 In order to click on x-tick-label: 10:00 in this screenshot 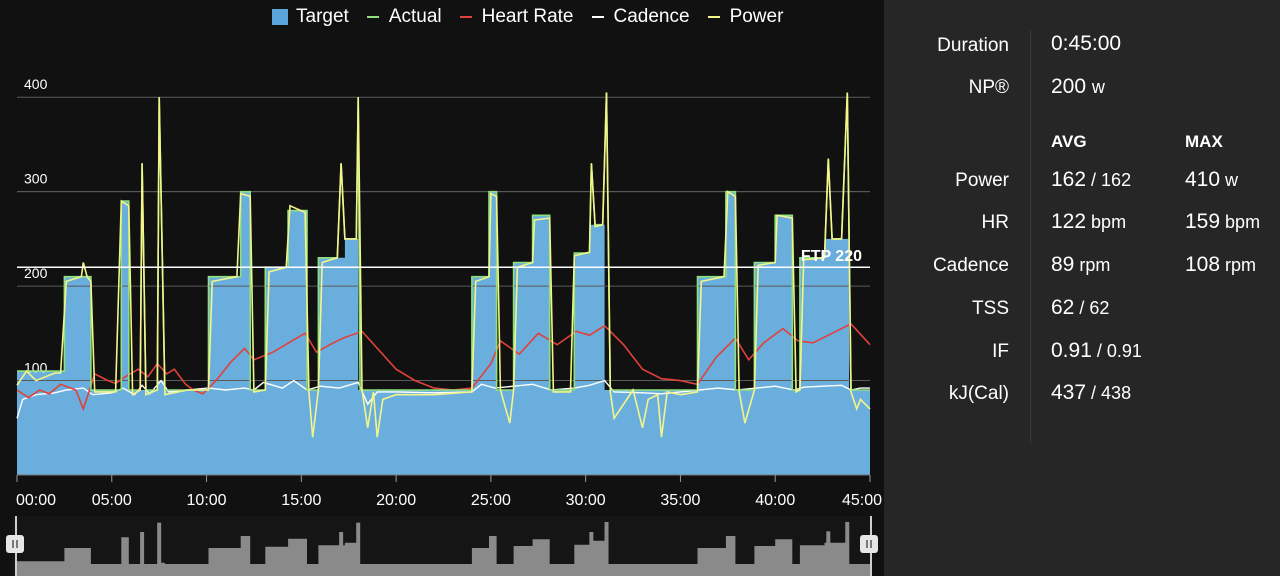, I will do `click(207, 500)`.